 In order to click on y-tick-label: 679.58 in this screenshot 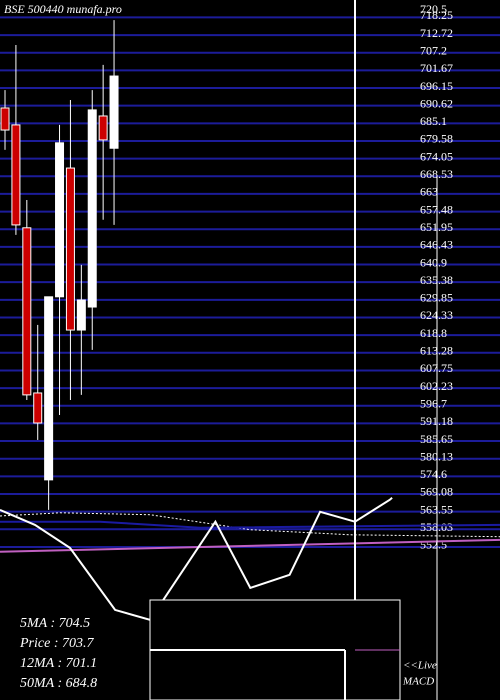, I will do `click(436, 139)`.